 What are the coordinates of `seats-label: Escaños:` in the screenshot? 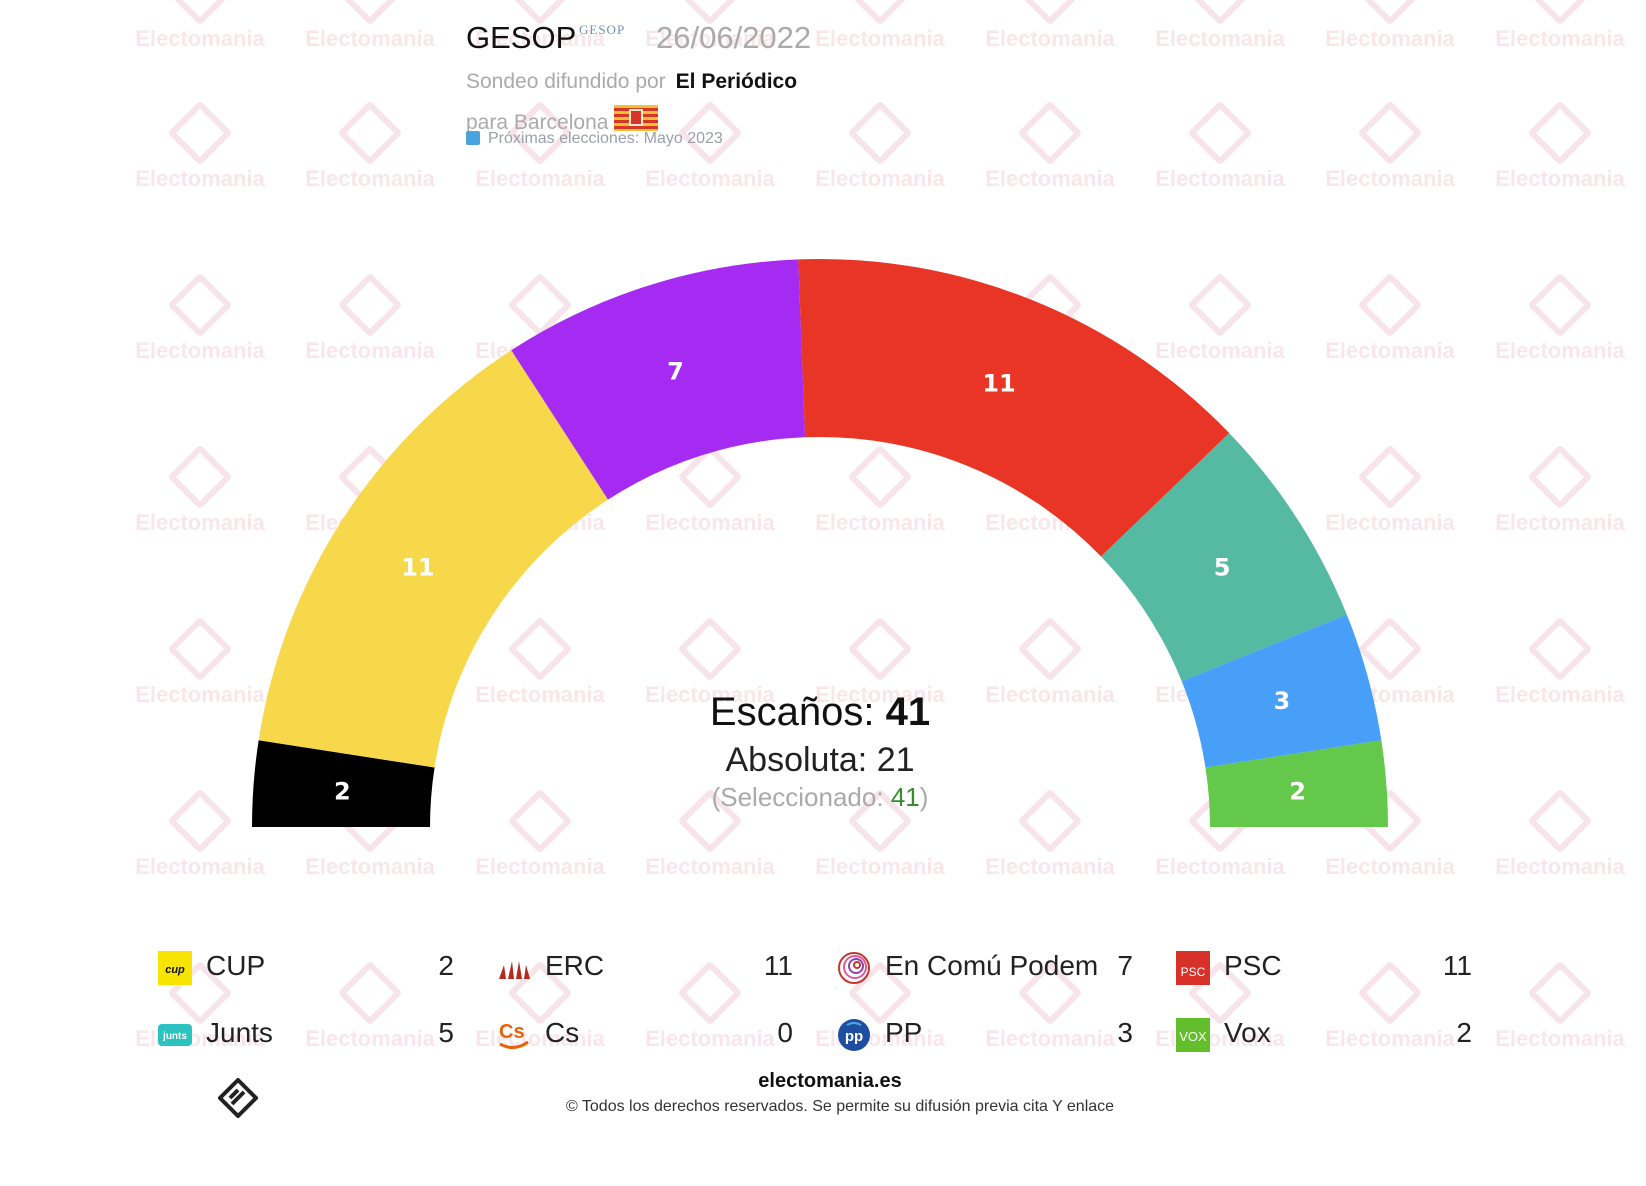 It's located at (792, 712).